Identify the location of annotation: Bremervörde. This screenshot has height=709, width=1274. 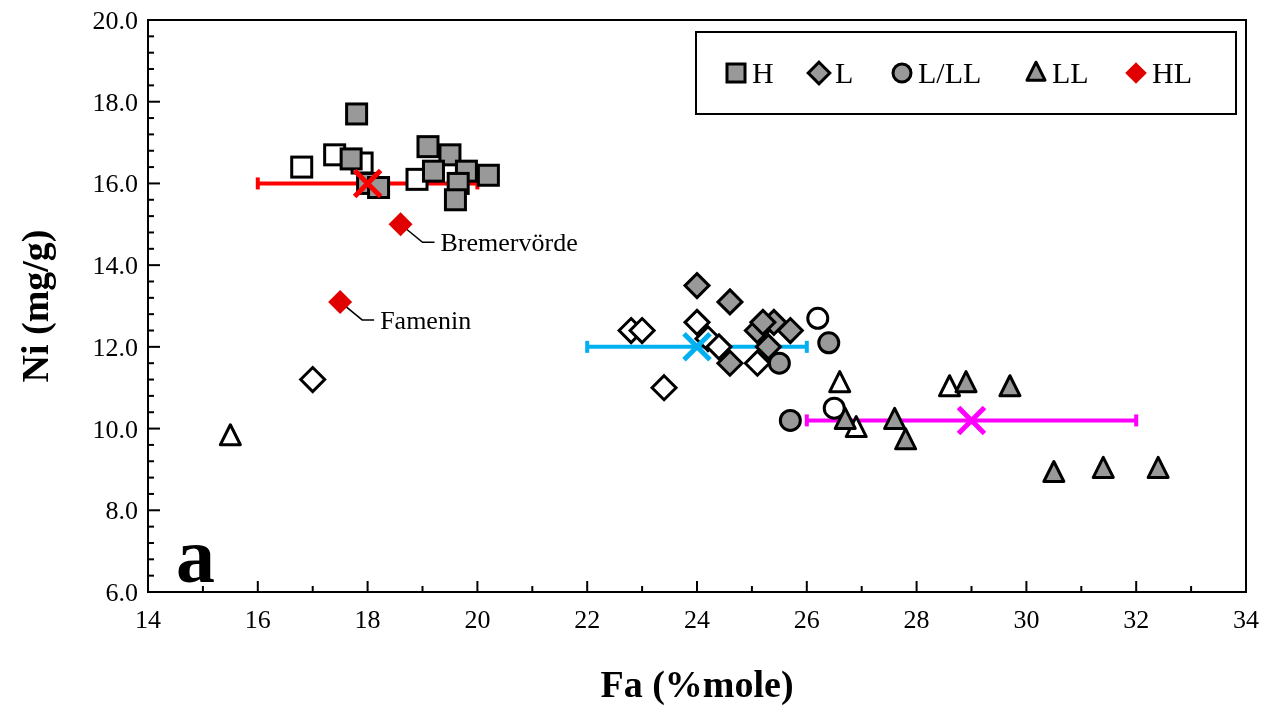
(509, 243).